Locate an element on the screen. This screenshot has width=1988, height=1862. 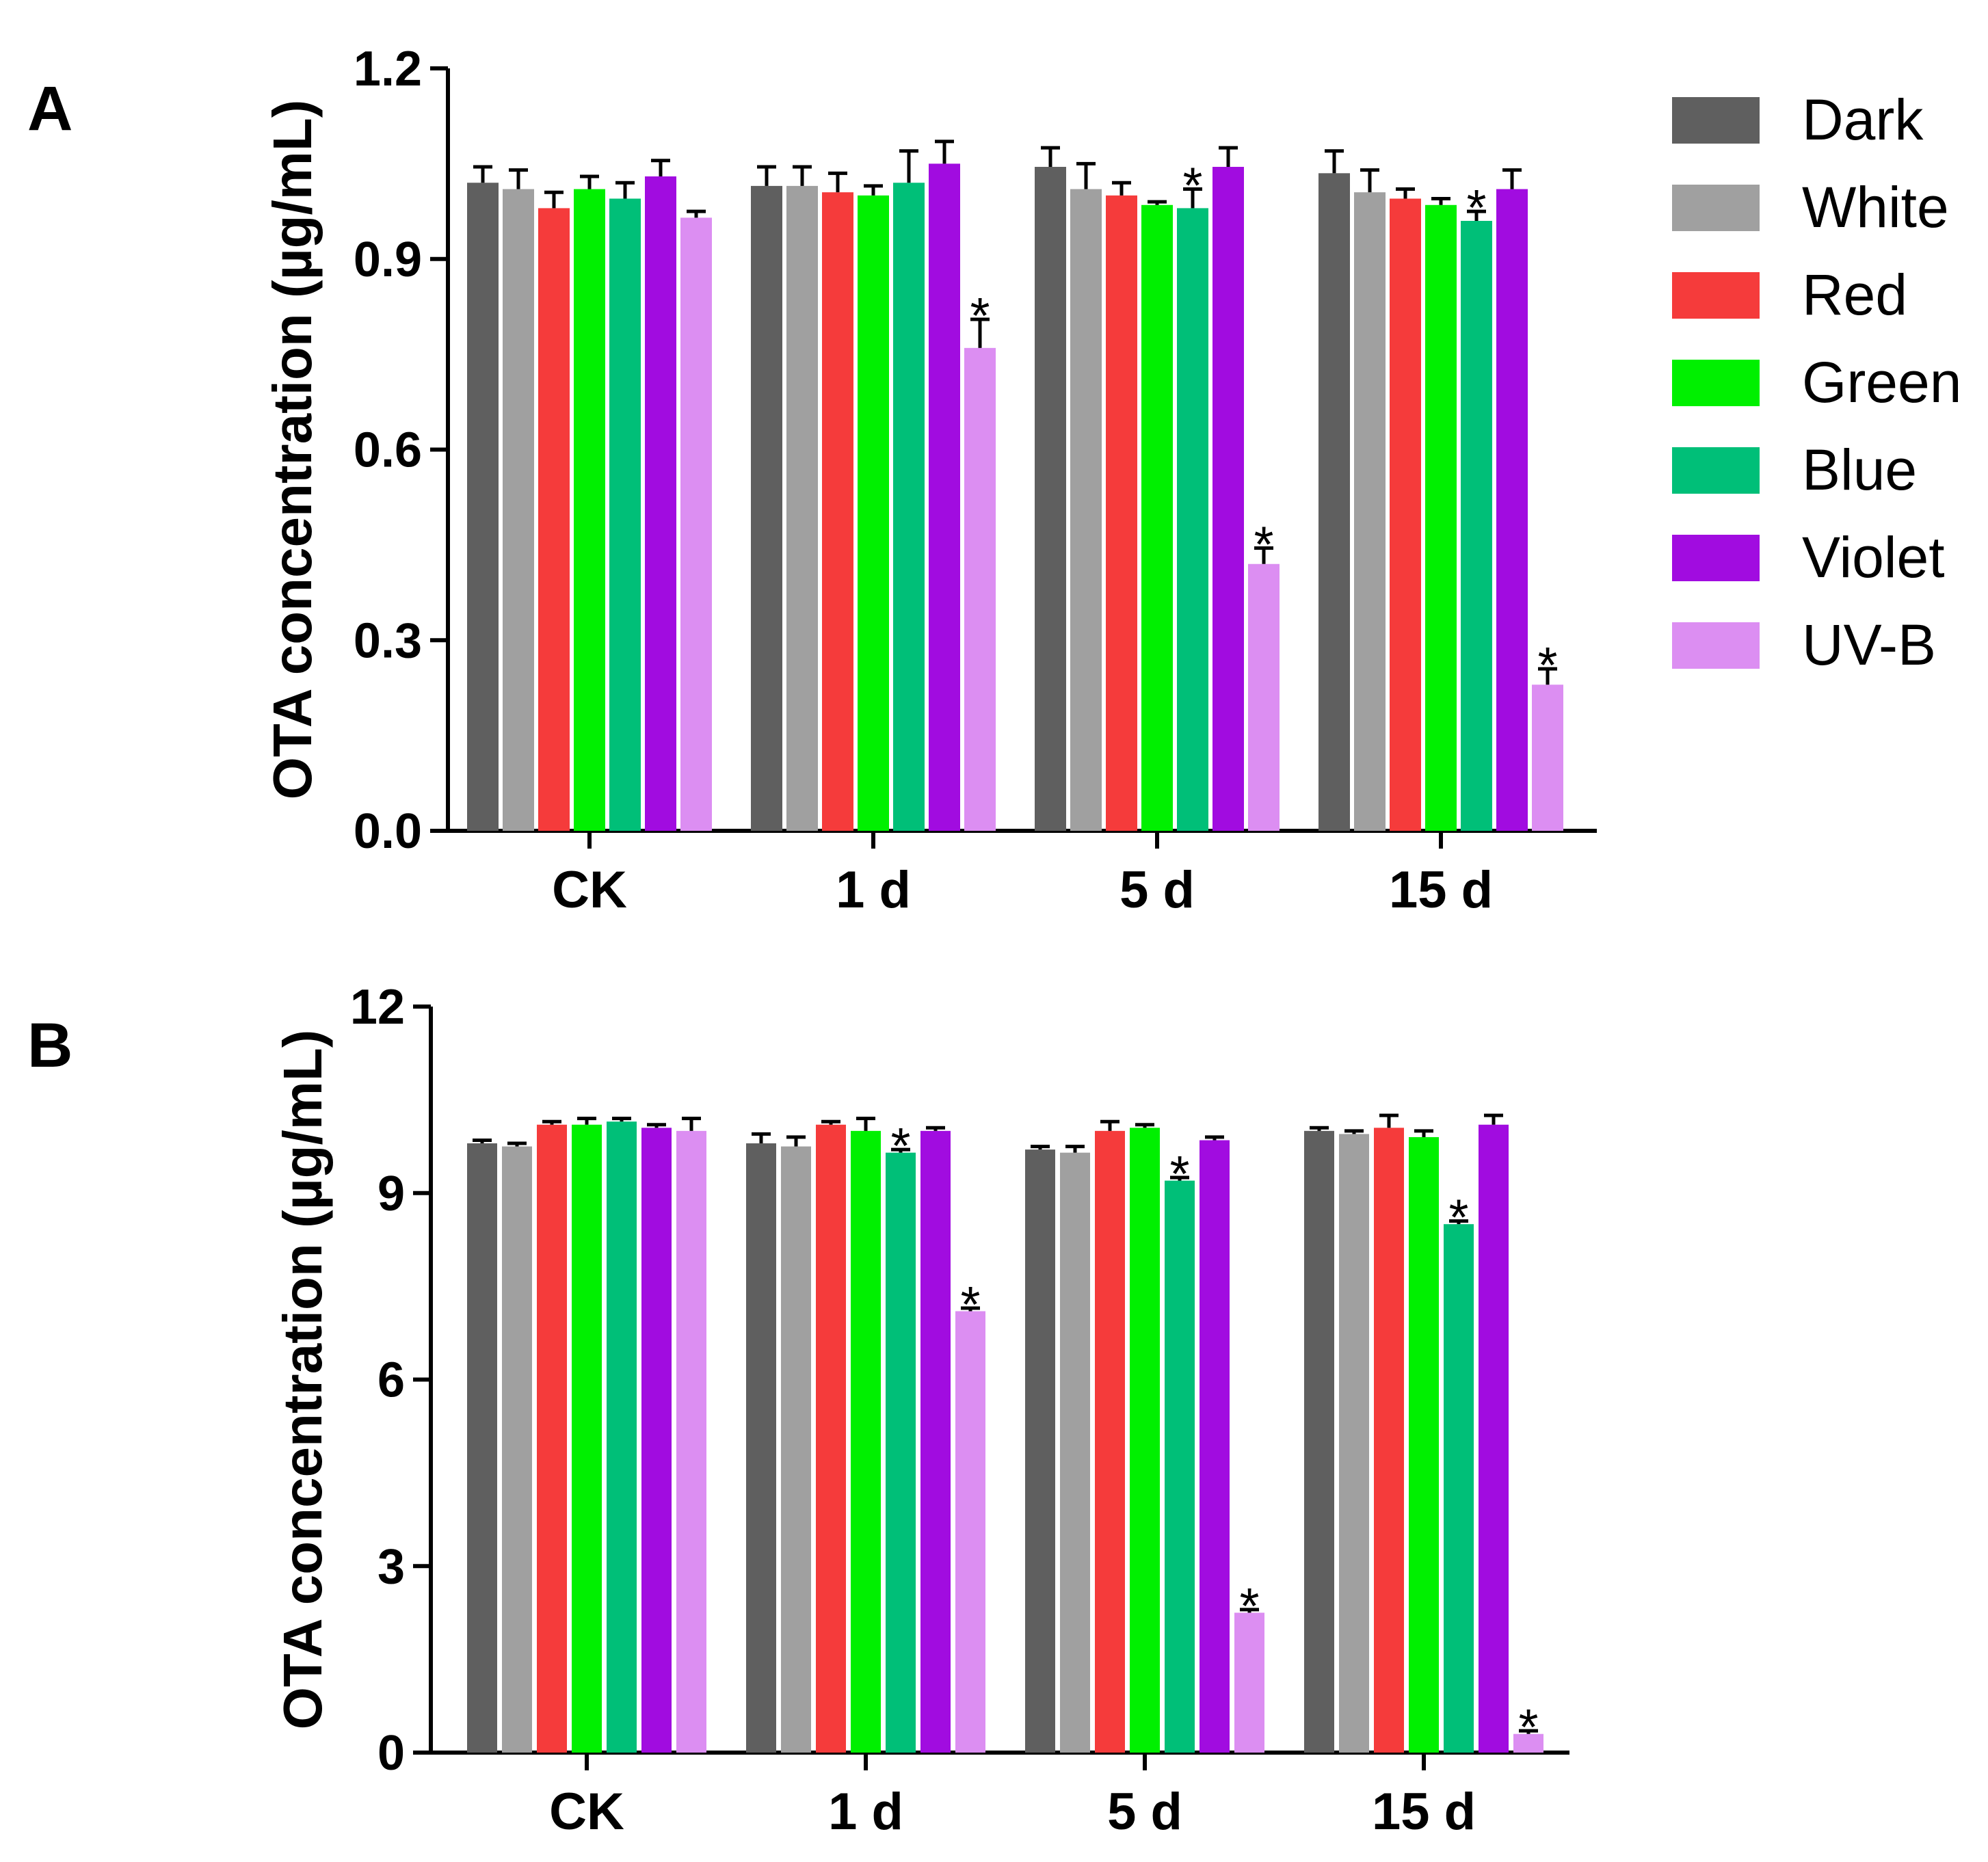
panel-b-bar-blue-ck is located at coordinates (622, 1437).